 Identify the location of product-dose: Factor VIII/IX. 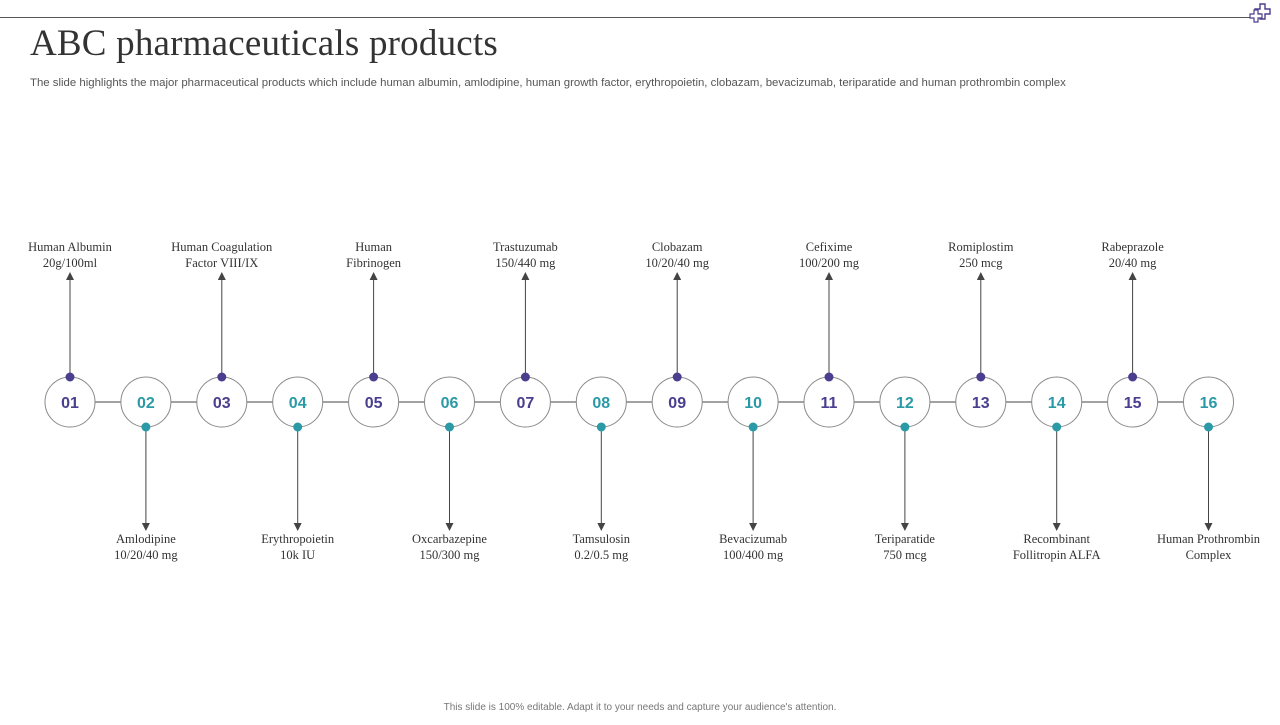
(222, 263).